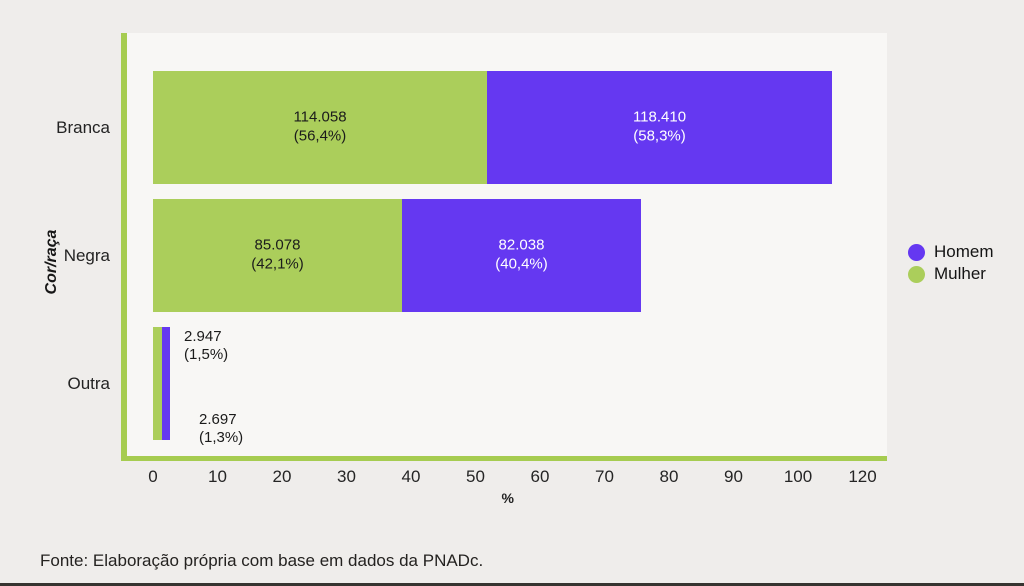  I want to click on bar-value-label: 118.410 (58,3%), so click(659, 125).